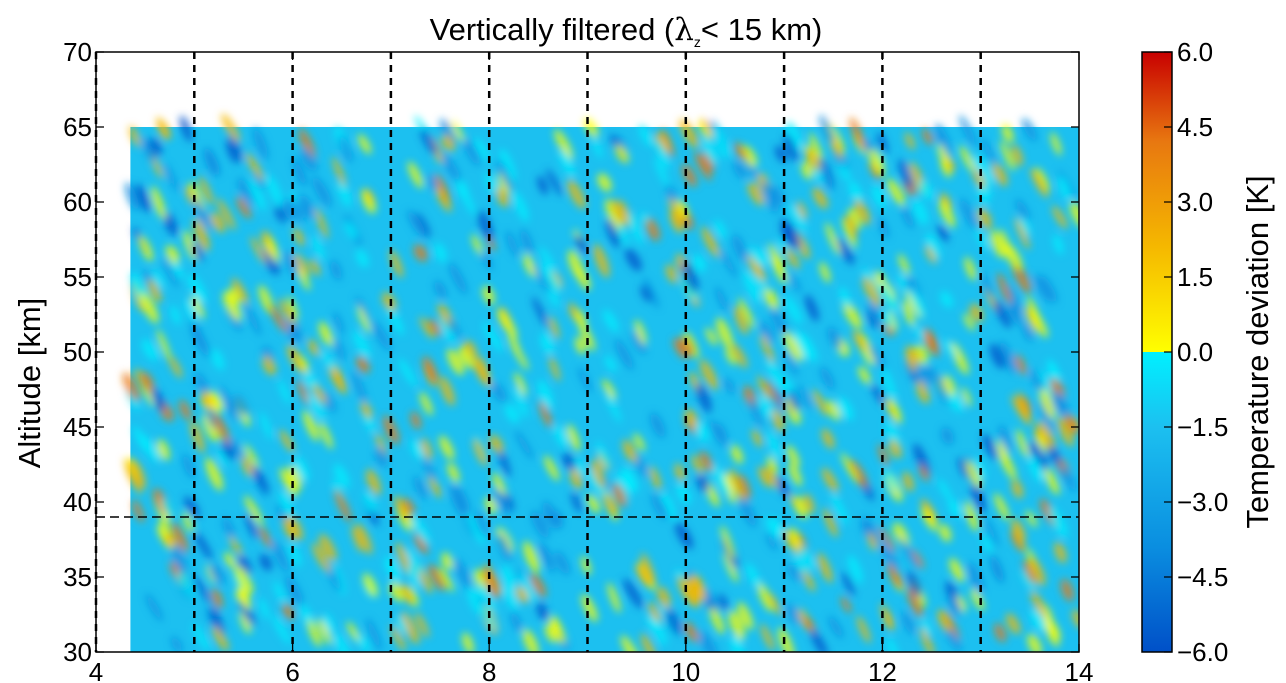 This screenshot has width=1286, height=683. What do you see at coordinates (77, 202) in the screenshot?
I see `y-tick-label: 60` at bounding box center [77, 202].